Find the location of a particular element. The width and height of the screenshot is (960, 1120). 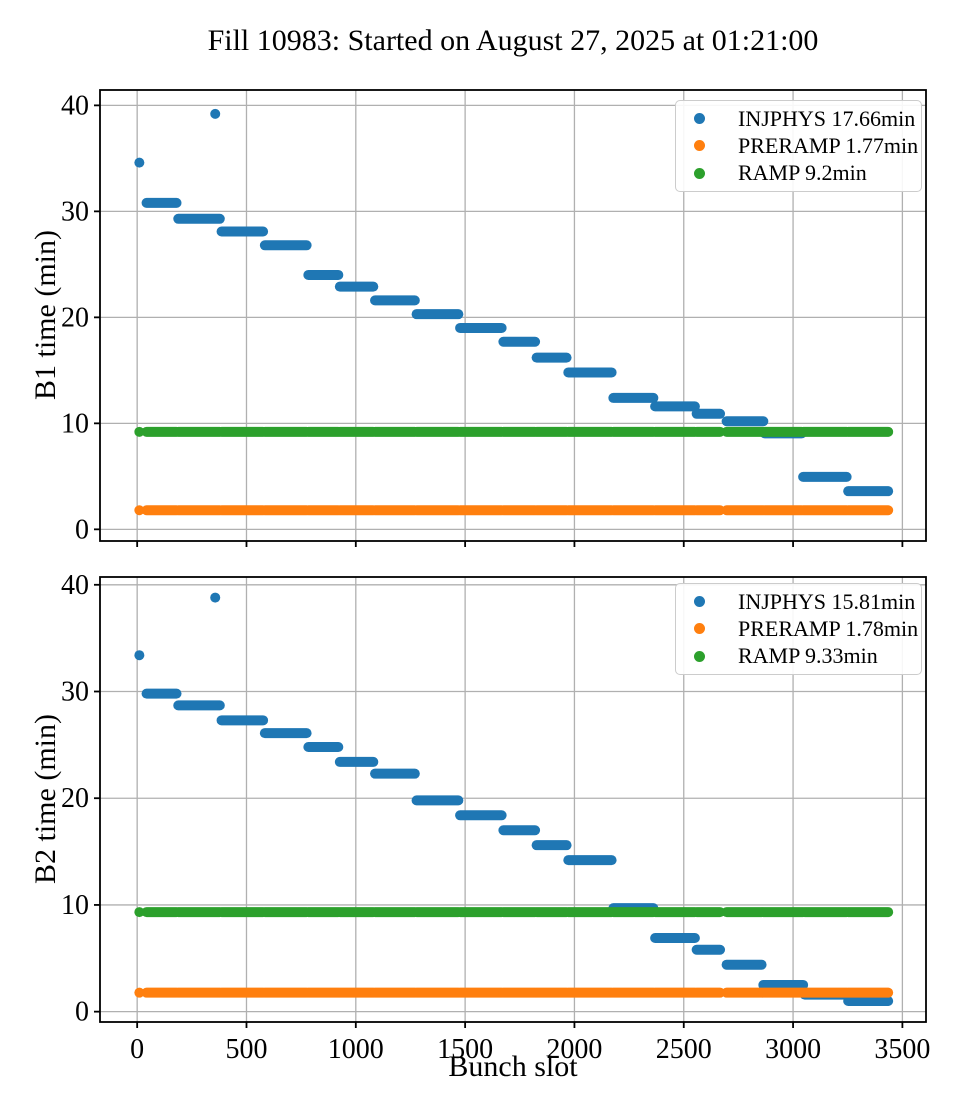

x-tick-label: 3000 is located at coordinates (793, 1049).